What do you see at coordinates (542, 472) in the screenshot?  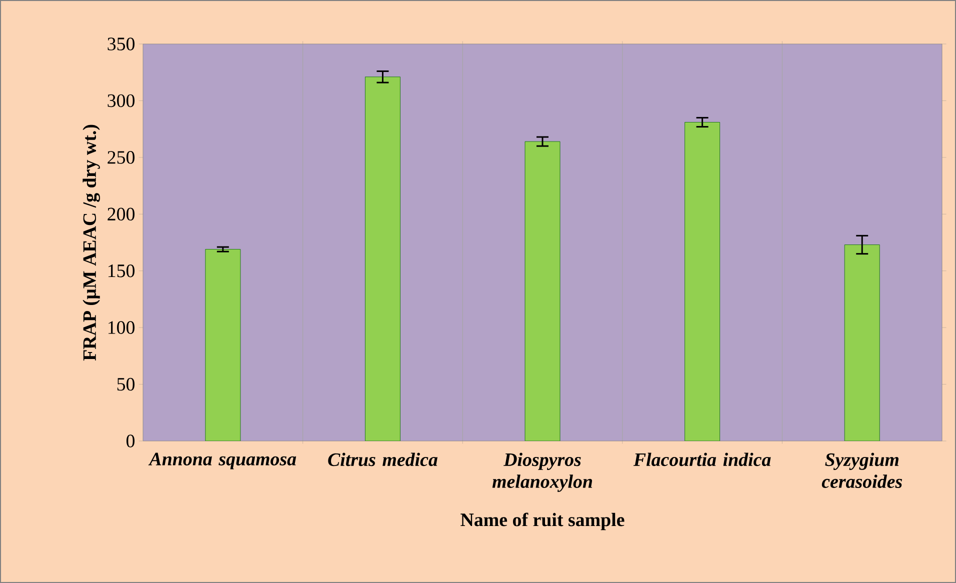 I see `x-tick-label: Diospyros melanoxylon` at bounding box center [542, 472].